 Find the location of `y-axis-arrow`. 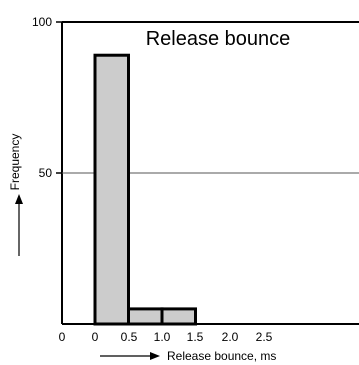

y-axis-arrow is located at coordinates (19, 225).